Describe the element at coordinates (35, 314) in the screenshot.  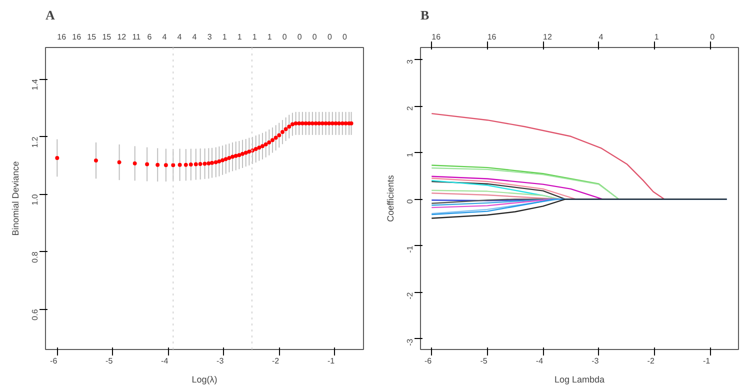
I see `y-tick-label: 0.6` at that location.